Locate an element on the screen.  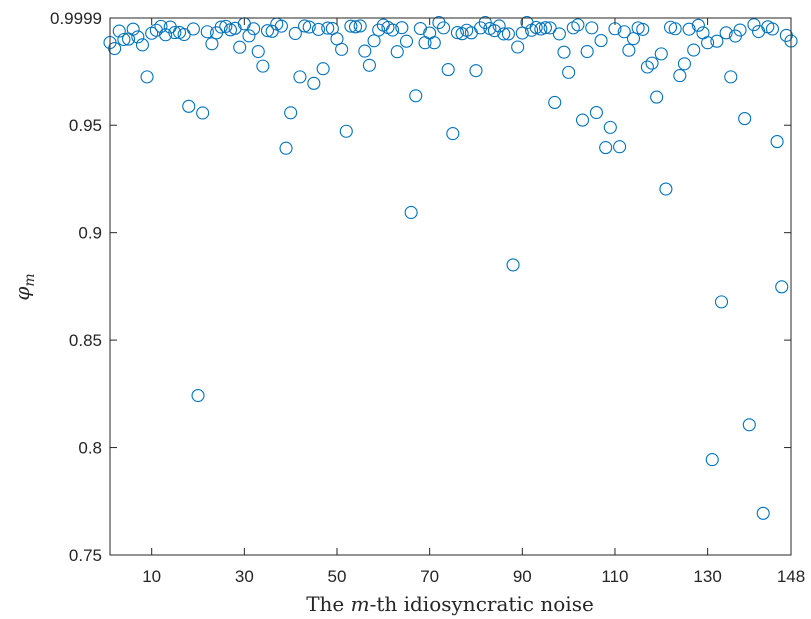
x-tick-label: 130 is located at coordinates (707, 576).